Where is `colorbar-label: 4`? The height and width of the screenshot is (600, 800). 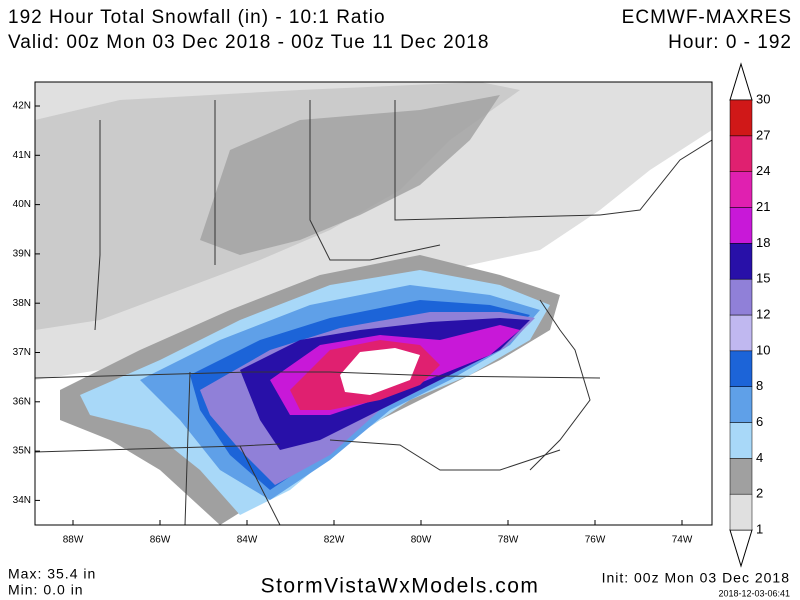 colorbar-label: 4 is located at coordinates (759, 457).